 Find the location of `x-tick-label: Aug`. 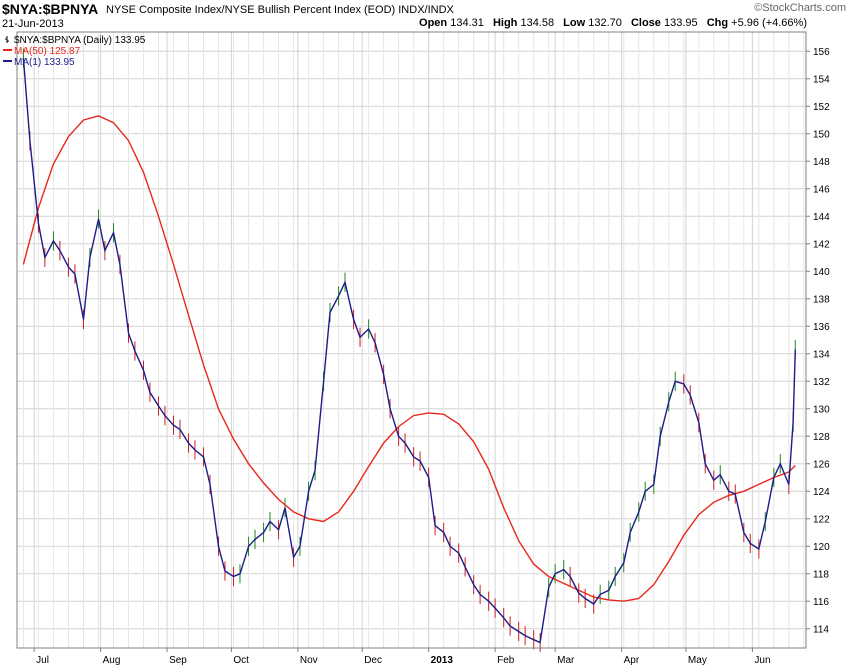

x-tick-label: Aug is located at coordinates (112, 660).